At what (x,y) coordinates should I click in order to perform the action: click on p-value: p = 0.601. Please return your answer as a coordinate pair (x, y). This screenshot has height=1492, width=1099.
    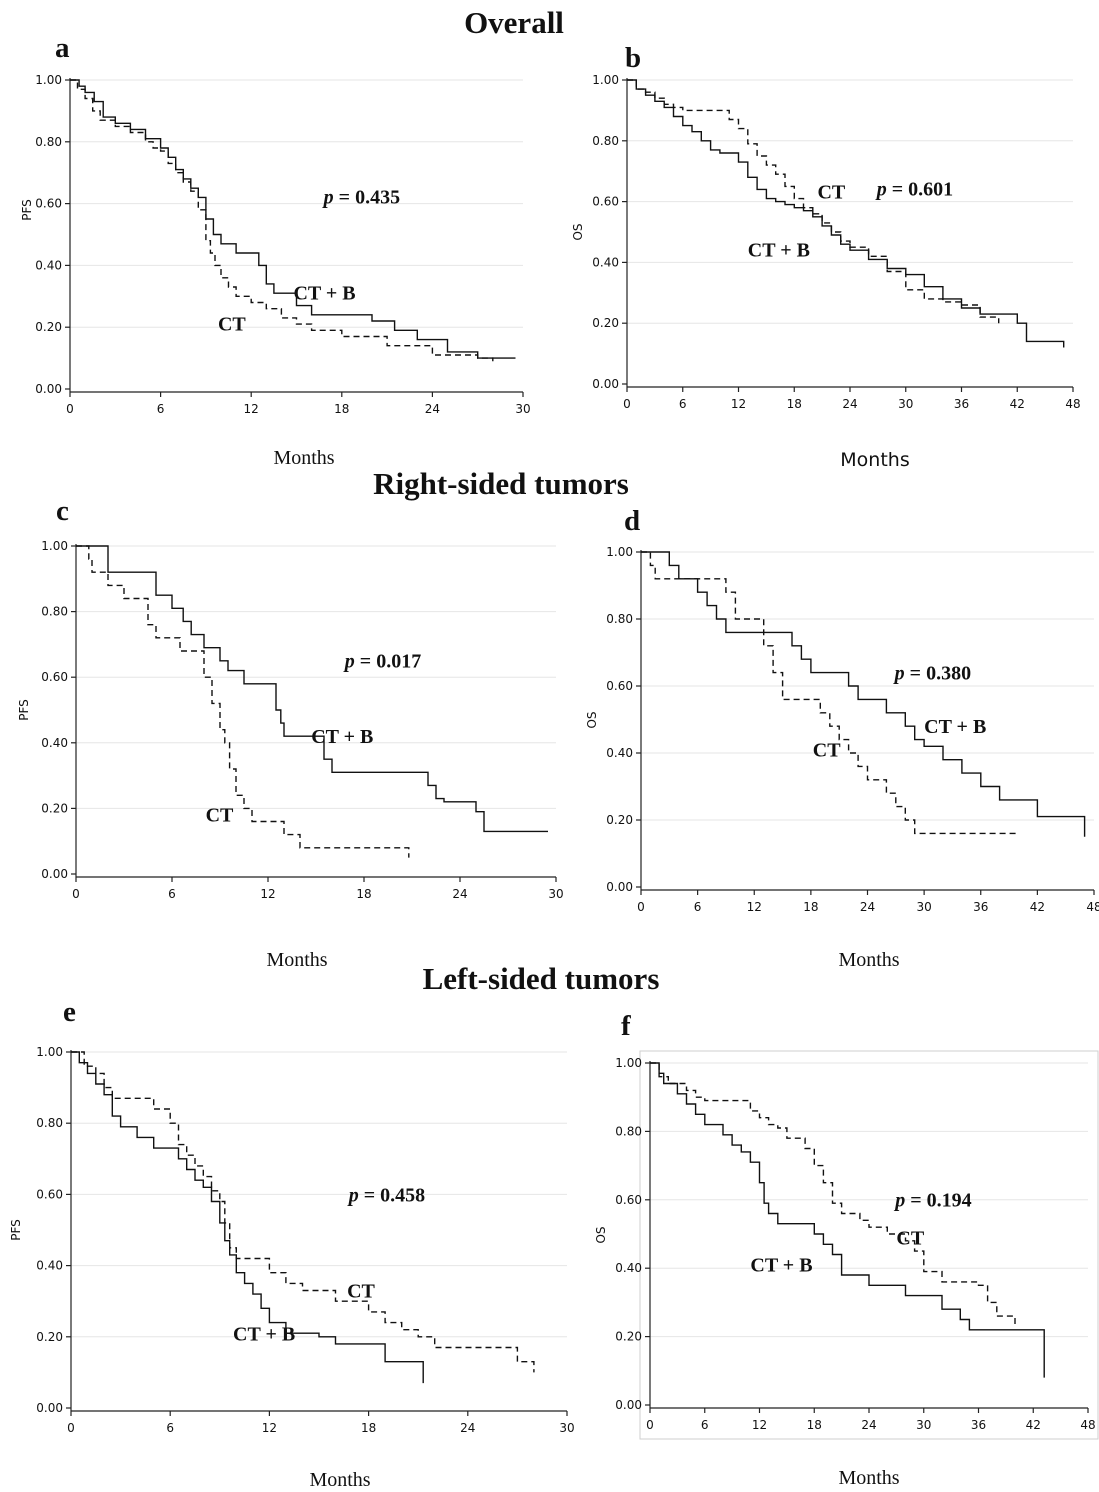
    Looking at the image, I should click on (914, 190).